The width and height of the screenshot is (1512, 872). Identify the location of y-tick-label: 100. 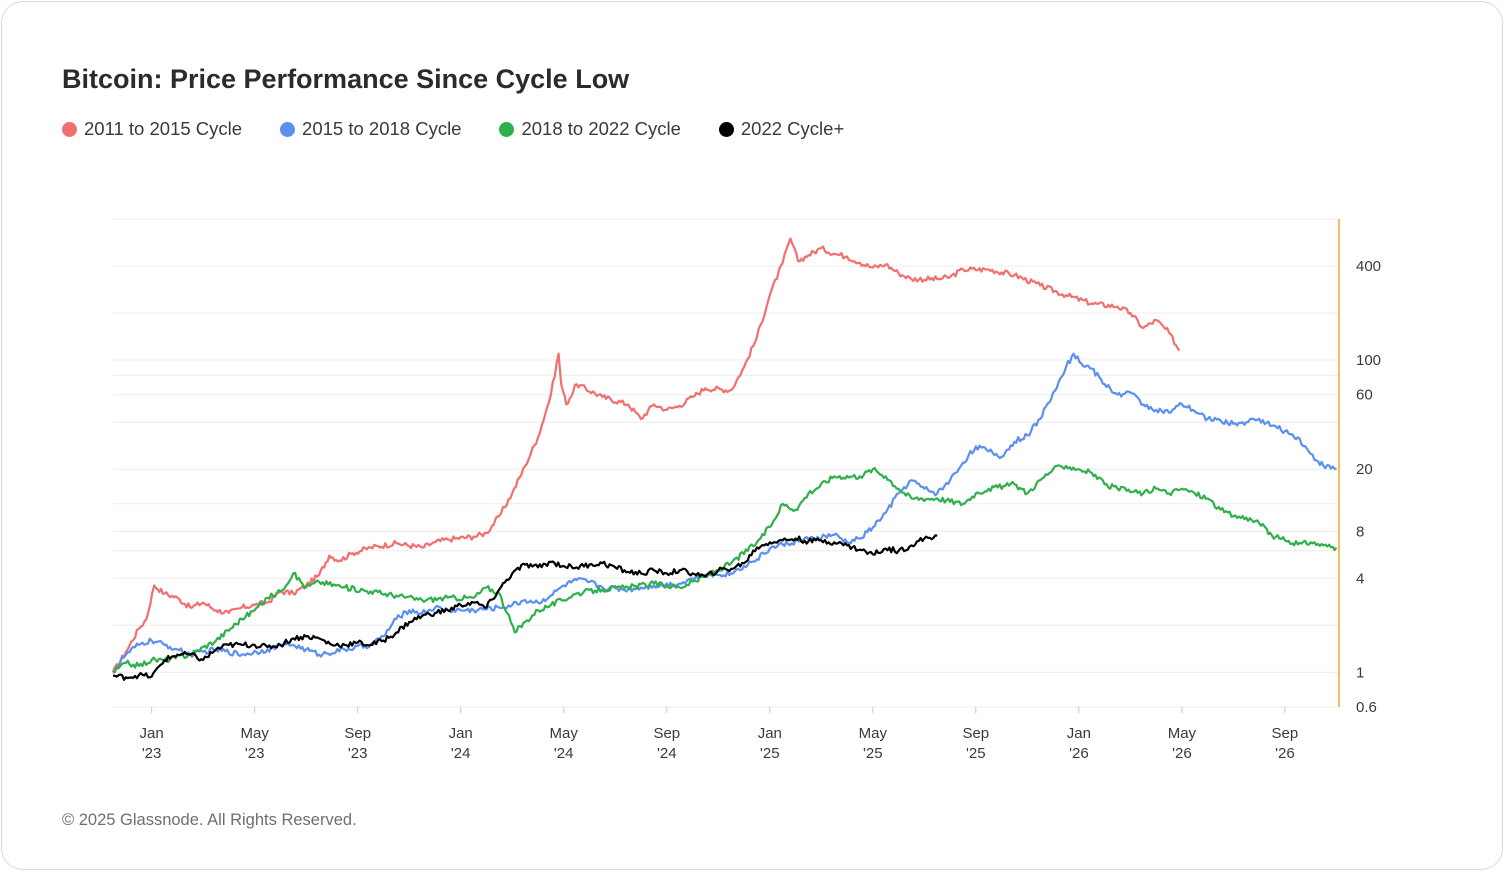
(1368, 360).